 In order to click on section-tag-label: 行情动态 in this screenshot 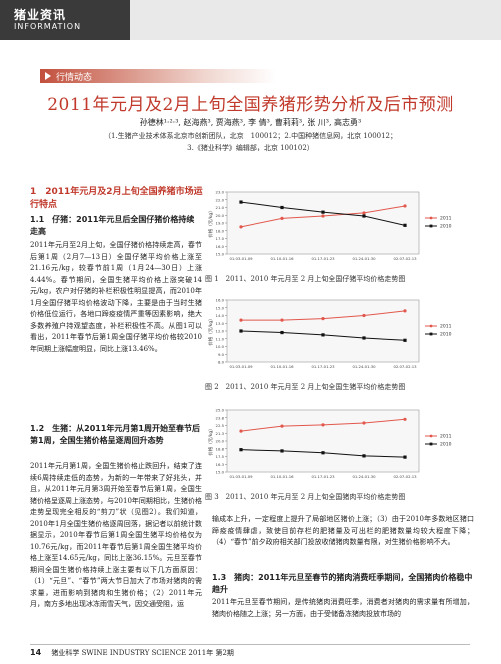, I will do `click(74, 78)`.